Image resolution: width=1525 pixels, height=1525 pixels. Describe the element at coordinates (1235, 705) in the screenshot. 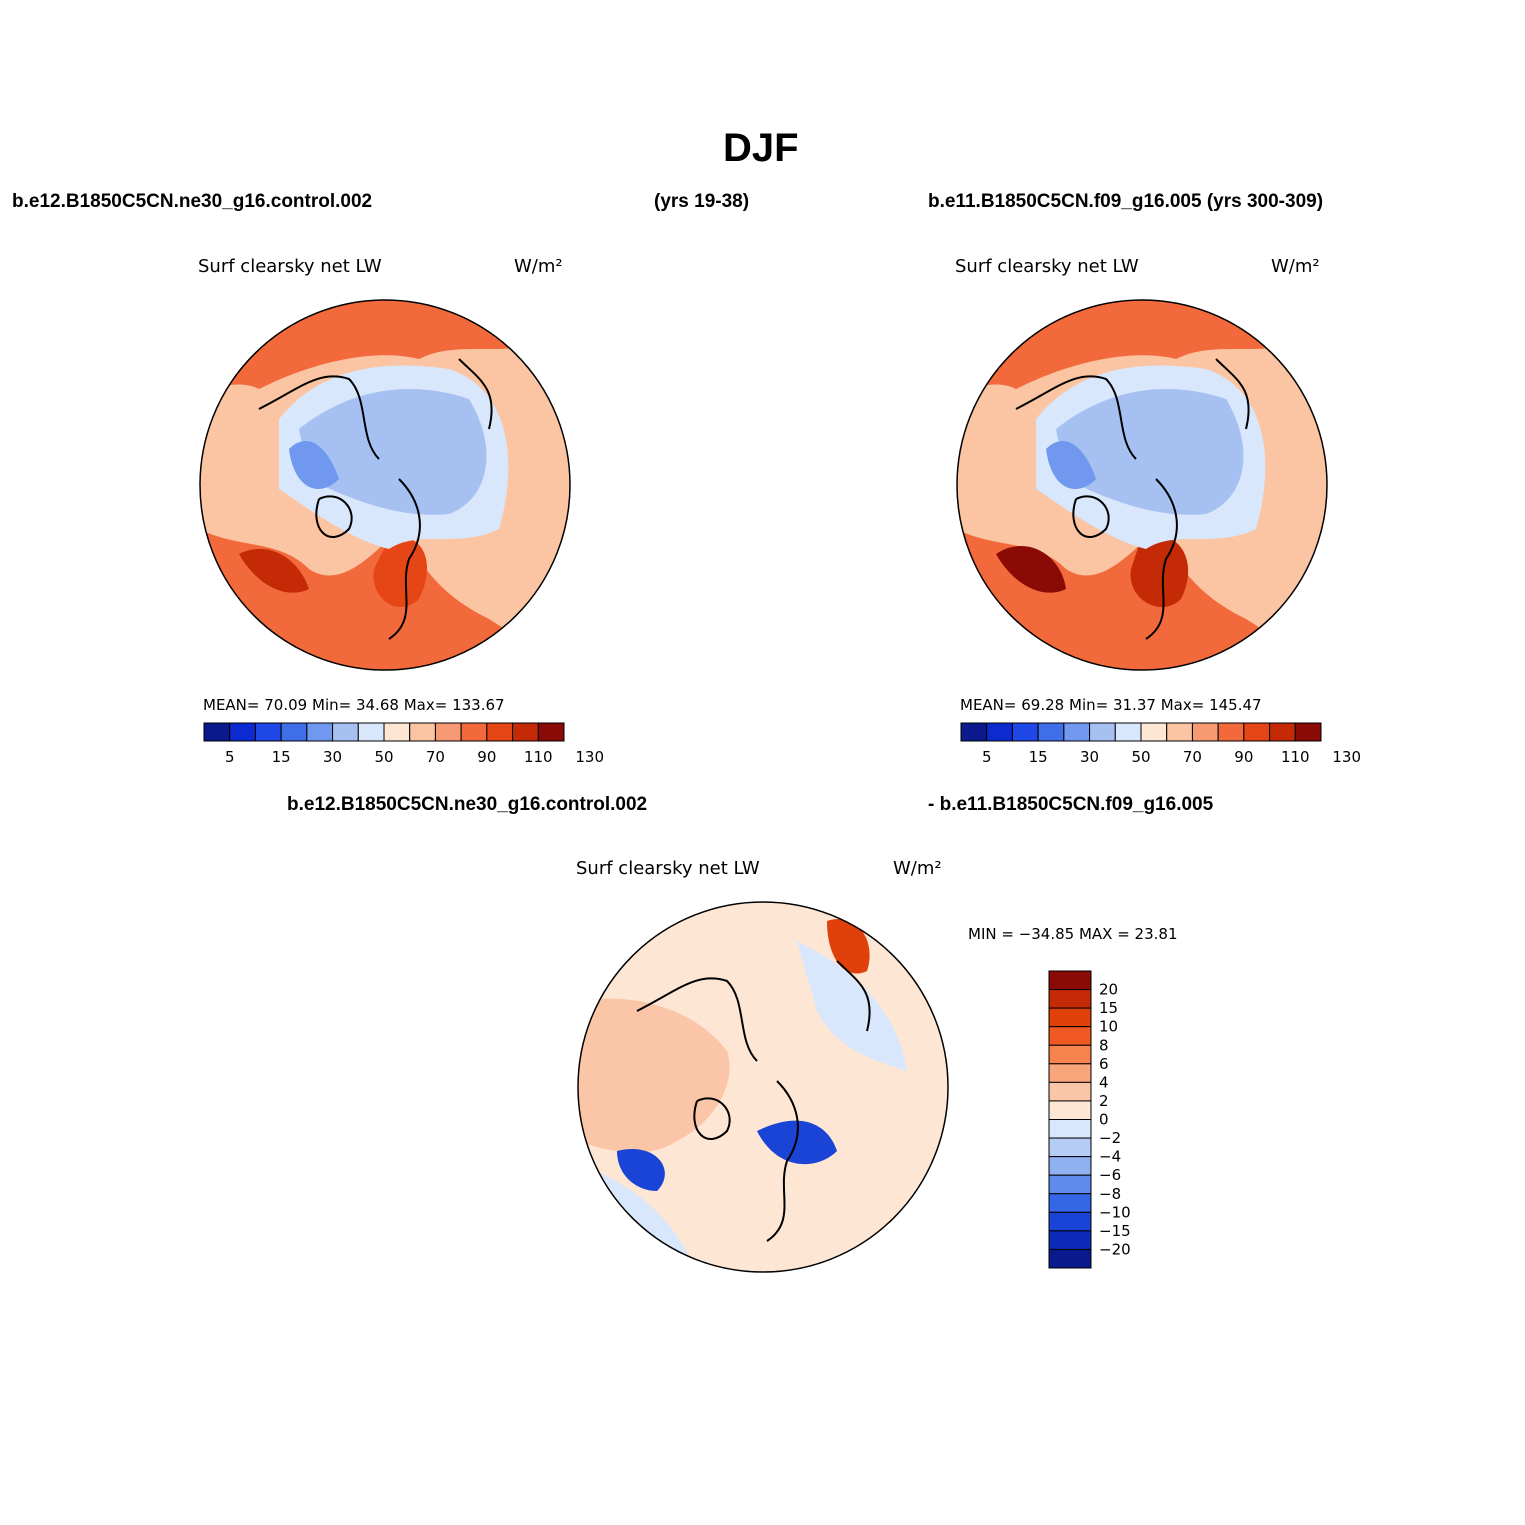

I see `max-value: 145.47` at that location.